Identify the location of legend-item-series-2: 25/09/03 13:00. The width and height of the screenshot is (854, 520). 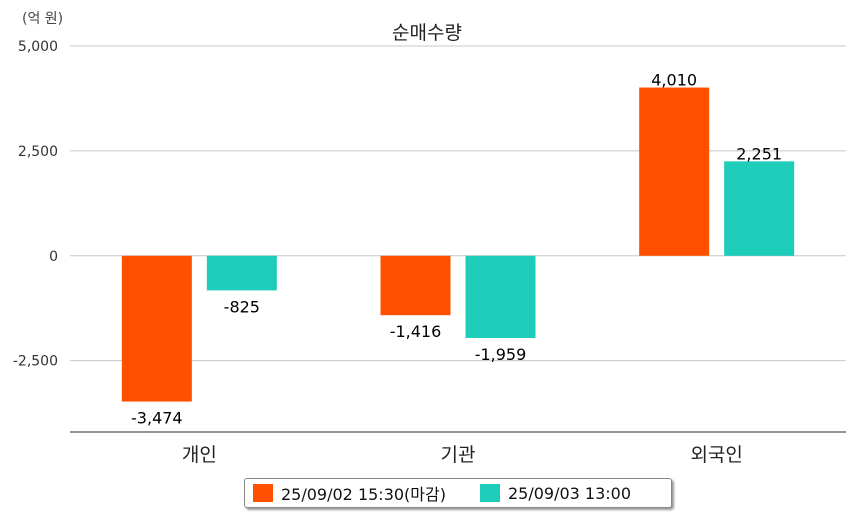
(555, 493).